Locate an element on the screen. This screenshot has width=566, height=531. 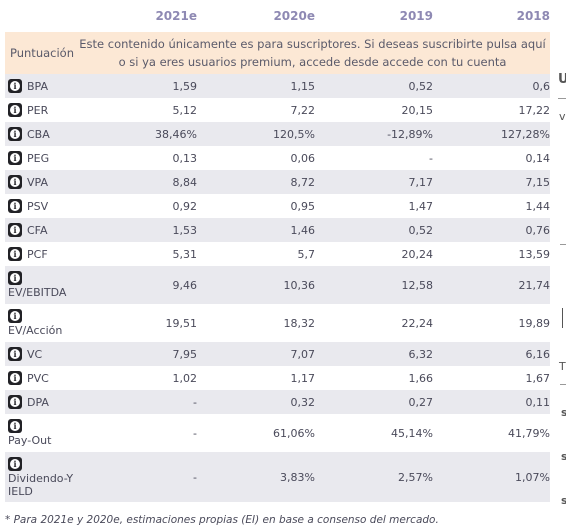
row-label: CBA is located at coordinates (38, 134).